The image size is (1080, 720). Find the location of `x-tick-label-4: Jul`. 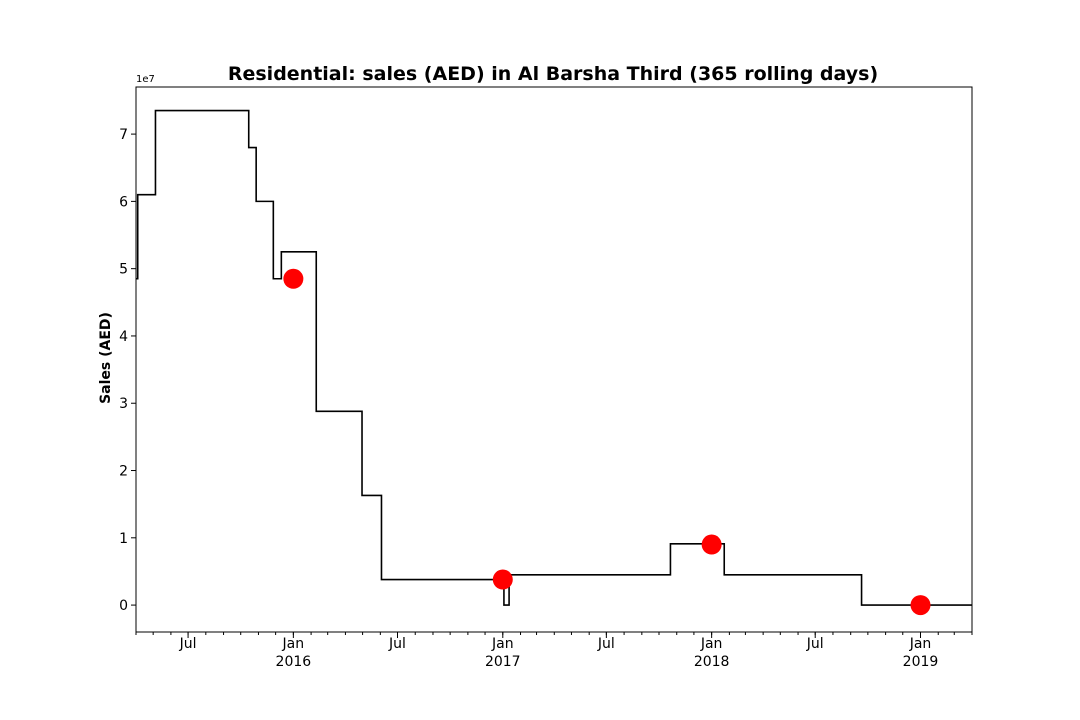

x-tick-label-4: Jul is located at coordinates (606, 644).